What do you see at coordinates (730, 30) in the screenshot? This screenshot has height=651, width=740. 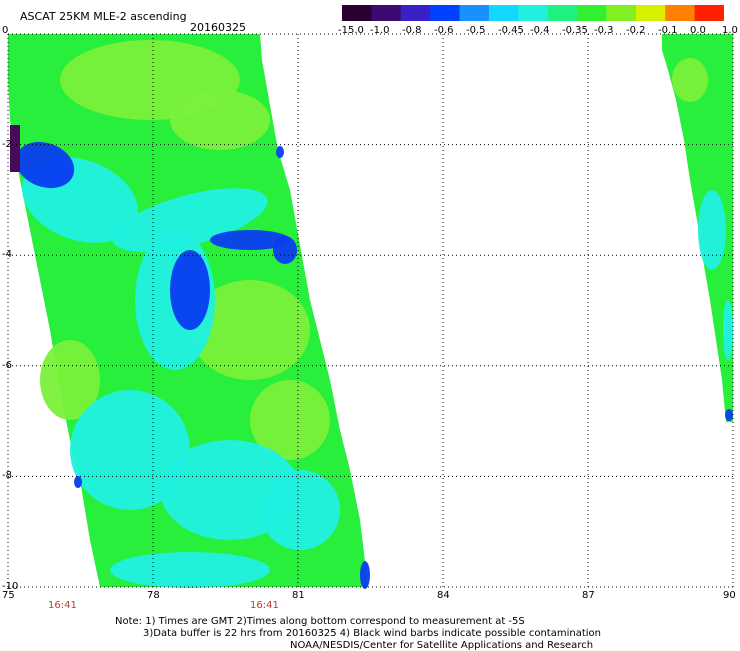 I see `colorbar-label: 1.0` at bounding box center [730, 30].